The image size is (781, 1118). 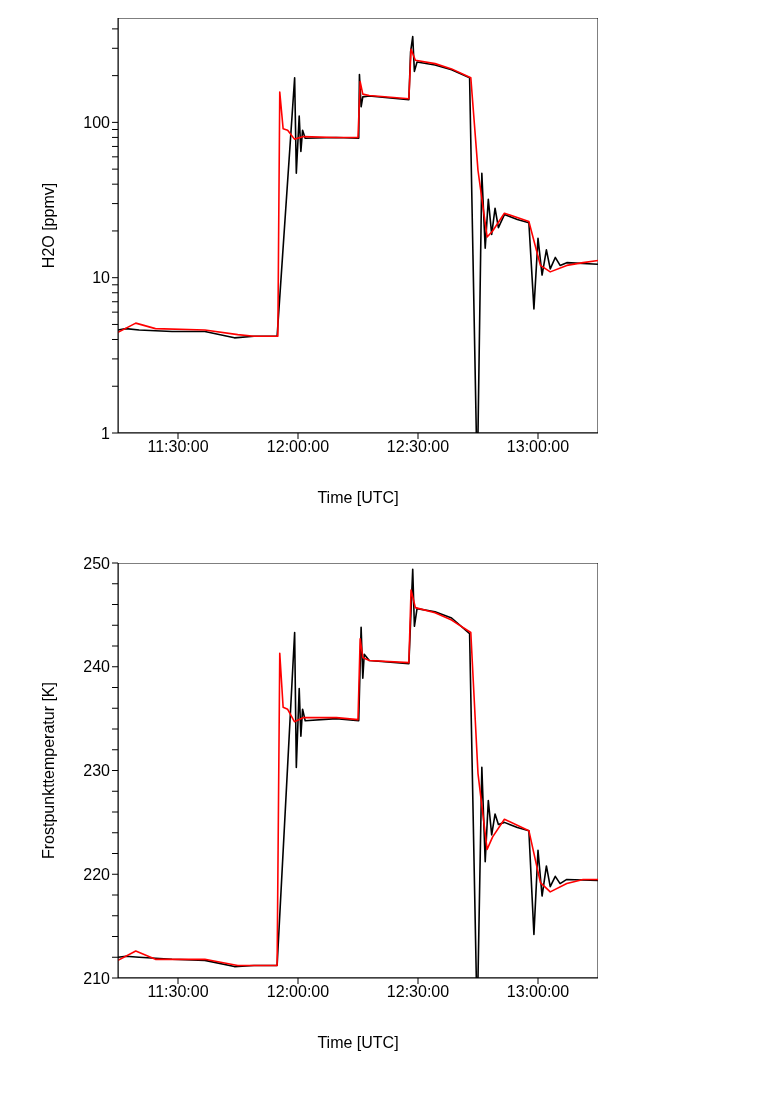 I want to click on y-tick-label: 10, so click(x=101, y=278).